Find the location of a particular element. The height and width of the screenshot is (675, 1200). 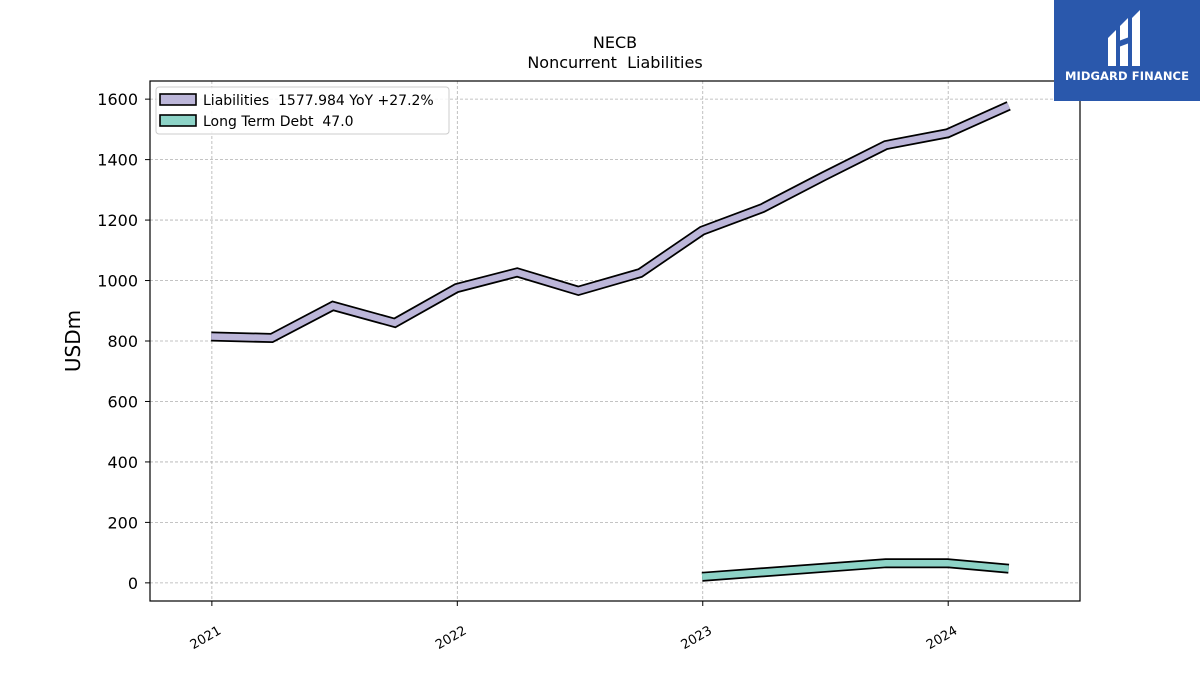

y-axis-label: USDm is located at coordinates (73, 341).